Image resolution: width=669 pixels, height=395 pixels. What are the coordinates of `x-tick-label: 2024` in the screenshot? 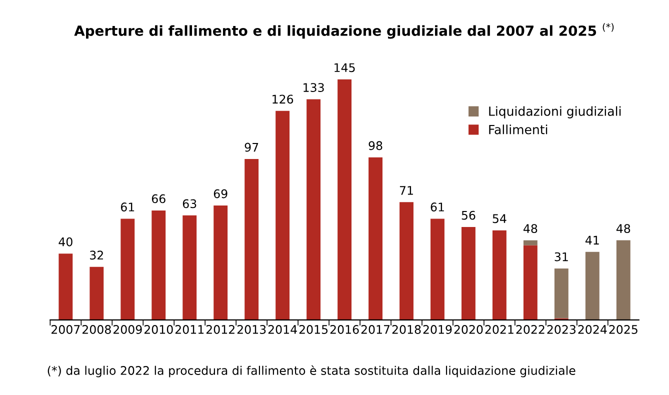 It's located at (592, 329).